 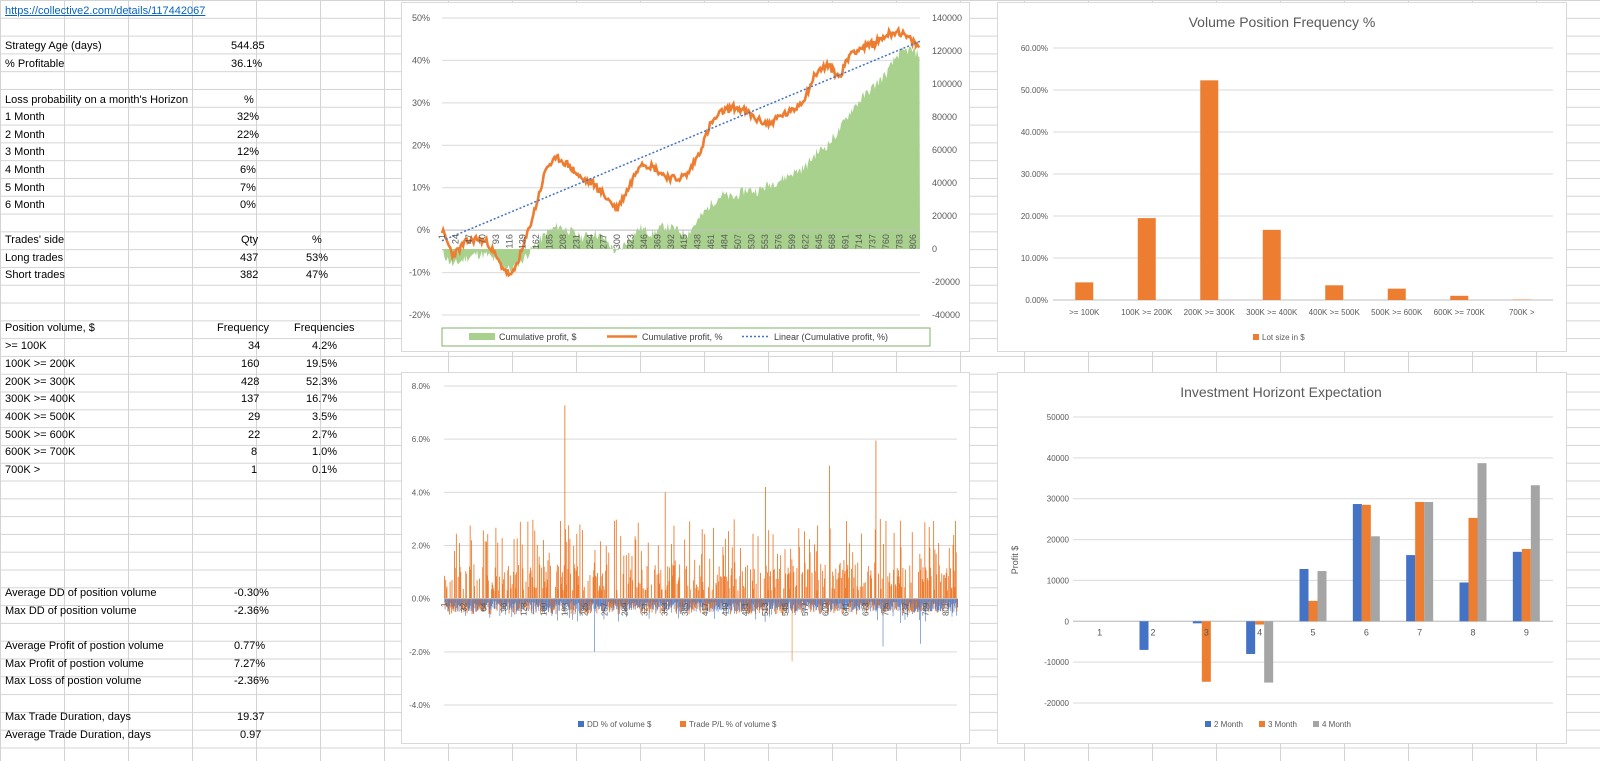 What do you see at coordinates (1482, 542) in the screenshot?
I see `bar-4-month` at bounding box center [1482, 542].